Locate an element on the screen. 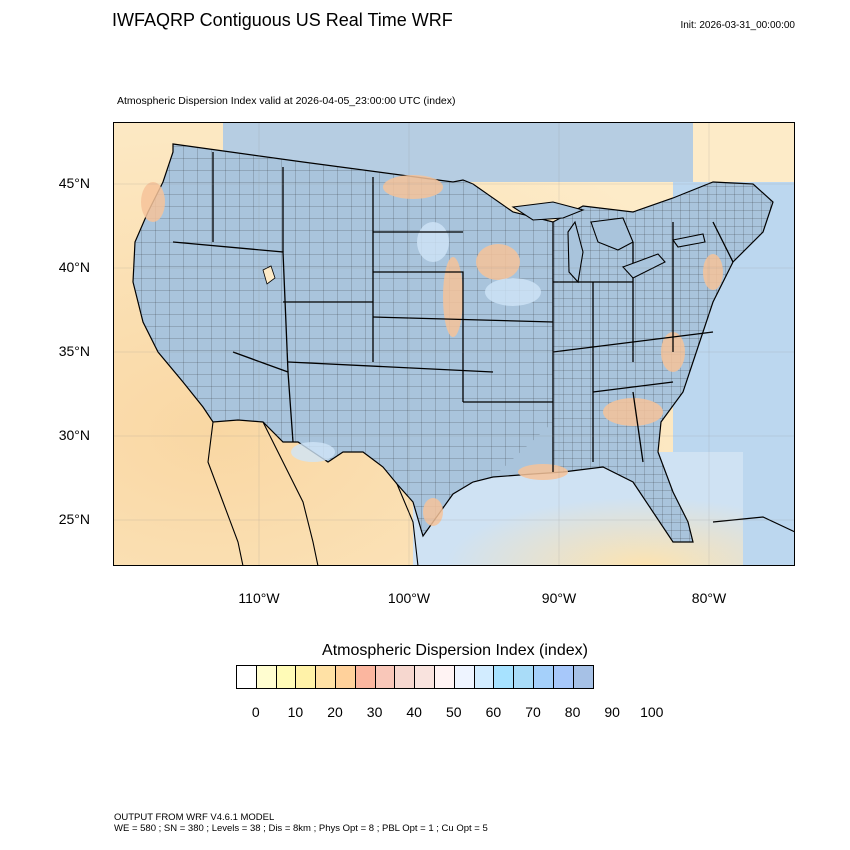 Image resolution: width=850 pixels, height=850 pixels. legend-tick-label: 80 is located at coordinates (572, 712).